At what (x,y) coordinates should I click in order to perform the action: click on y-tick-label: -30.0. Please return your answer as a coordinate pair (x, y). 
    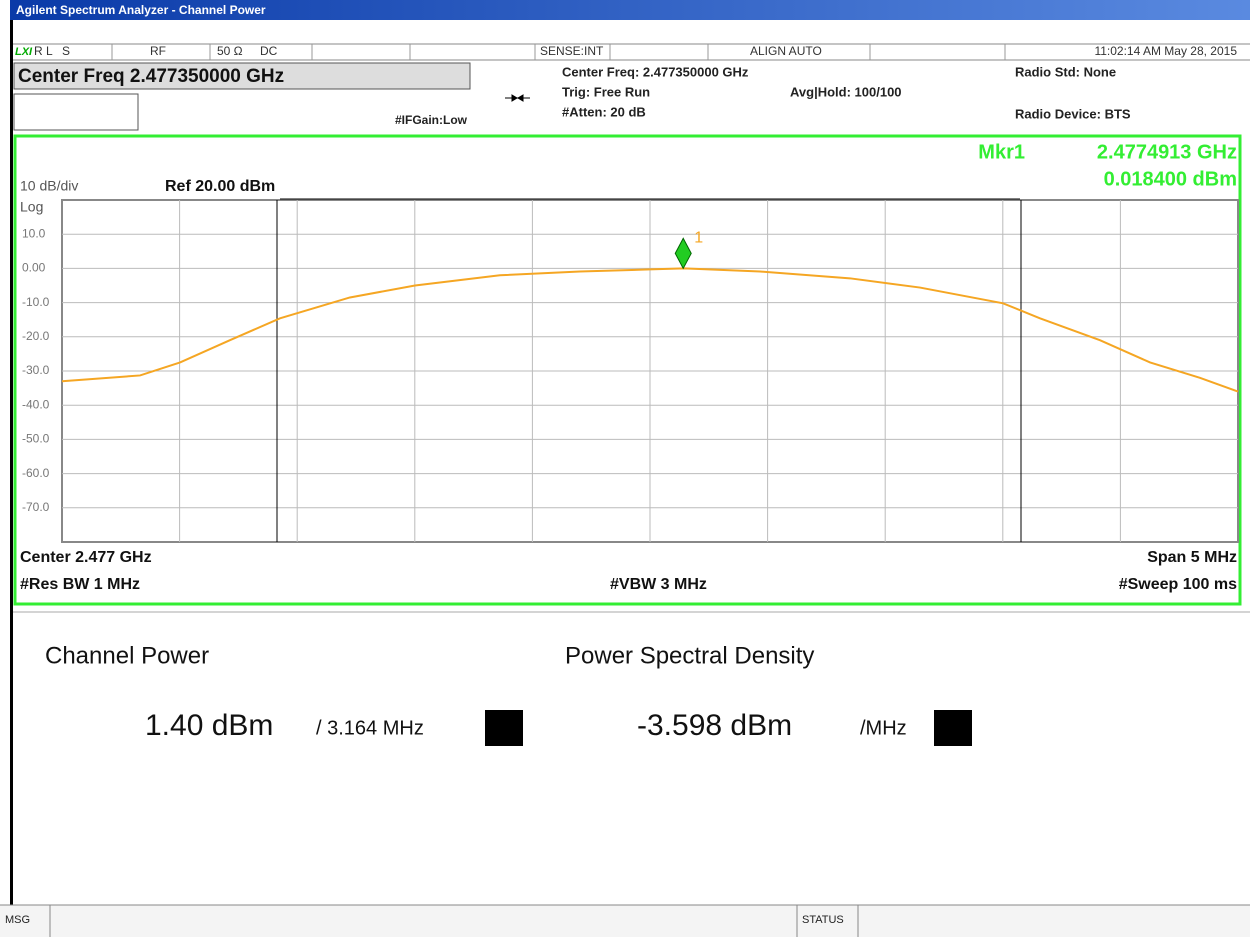
    Looking at the image, I should click on (36, 370).